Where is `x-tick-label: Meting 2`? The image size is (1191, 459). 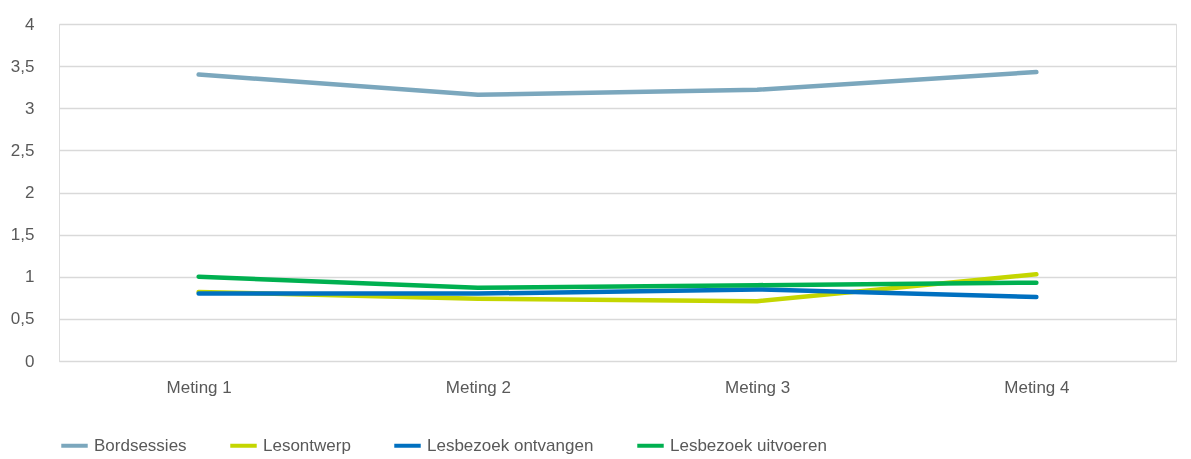
x-tick-label: Meting 2 is located at coordinates (478, 387).